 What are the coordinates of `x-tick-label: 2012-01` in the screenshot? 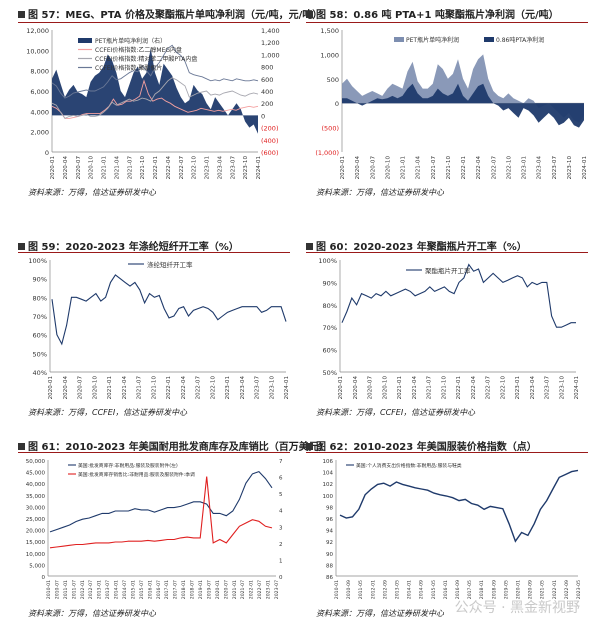 It's located at (373, 589).